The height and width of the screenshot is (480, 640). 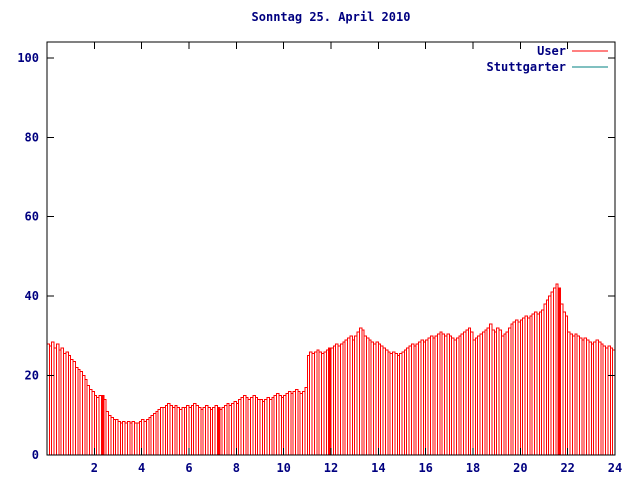 I want to click on y-tick-label: 80, so click(x=32, y=137).